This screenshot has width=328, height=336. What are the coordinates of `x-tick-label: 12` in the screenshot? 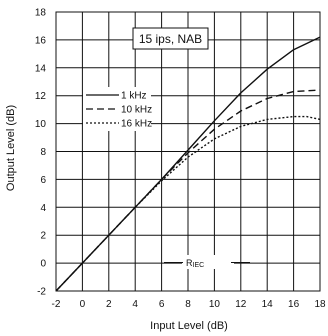 It's located at (241, 304).